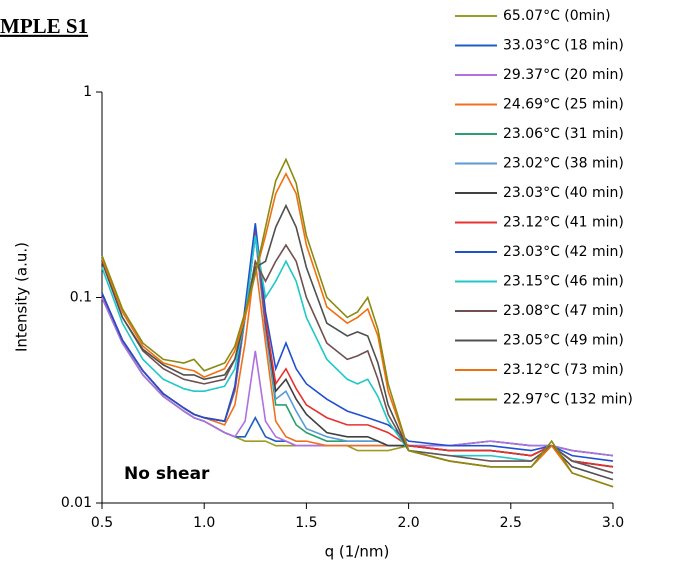  What do you see at coordinates (44, 26) in the screenshot?
I see `chart-title: MPLE S1` at bounding box center [44, 26].